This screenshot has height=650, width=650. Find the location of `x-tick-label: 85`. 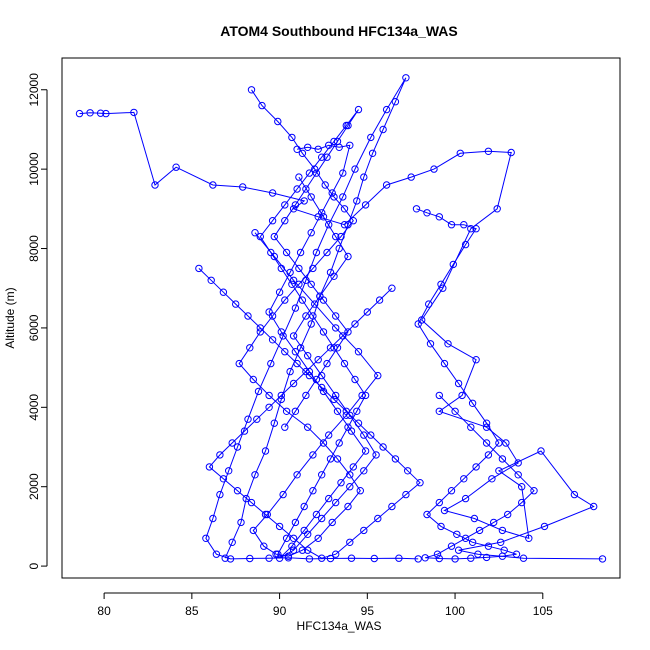

x-tick-label: 85 is located at coordinates (192, 611).